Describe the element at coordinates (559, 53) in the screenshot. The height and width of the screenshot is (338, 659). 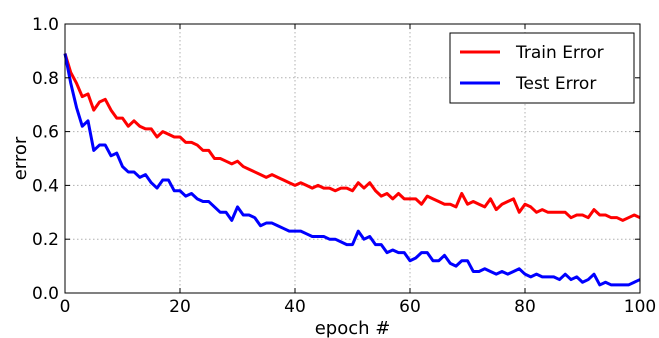
I see `legend-label-train-error: Train Error` at that location.